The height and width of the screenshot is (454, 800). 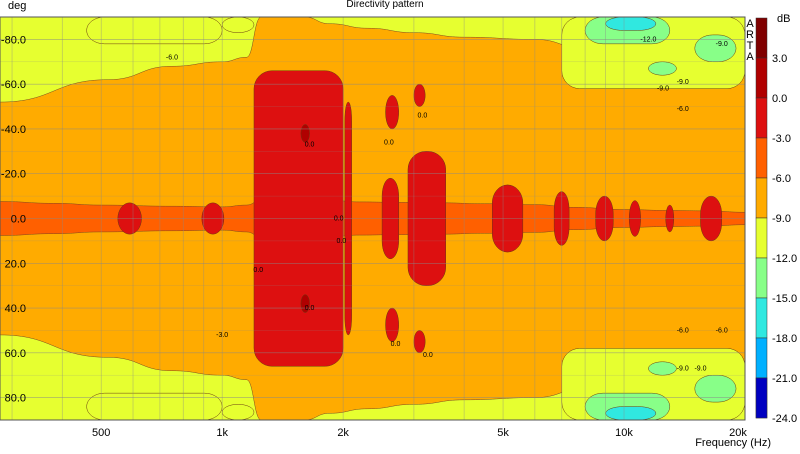 What do you see at coordinates (624, 433) in the screenshot?
I see `x-tick-label: 10k` at bounding box center [624, 433].